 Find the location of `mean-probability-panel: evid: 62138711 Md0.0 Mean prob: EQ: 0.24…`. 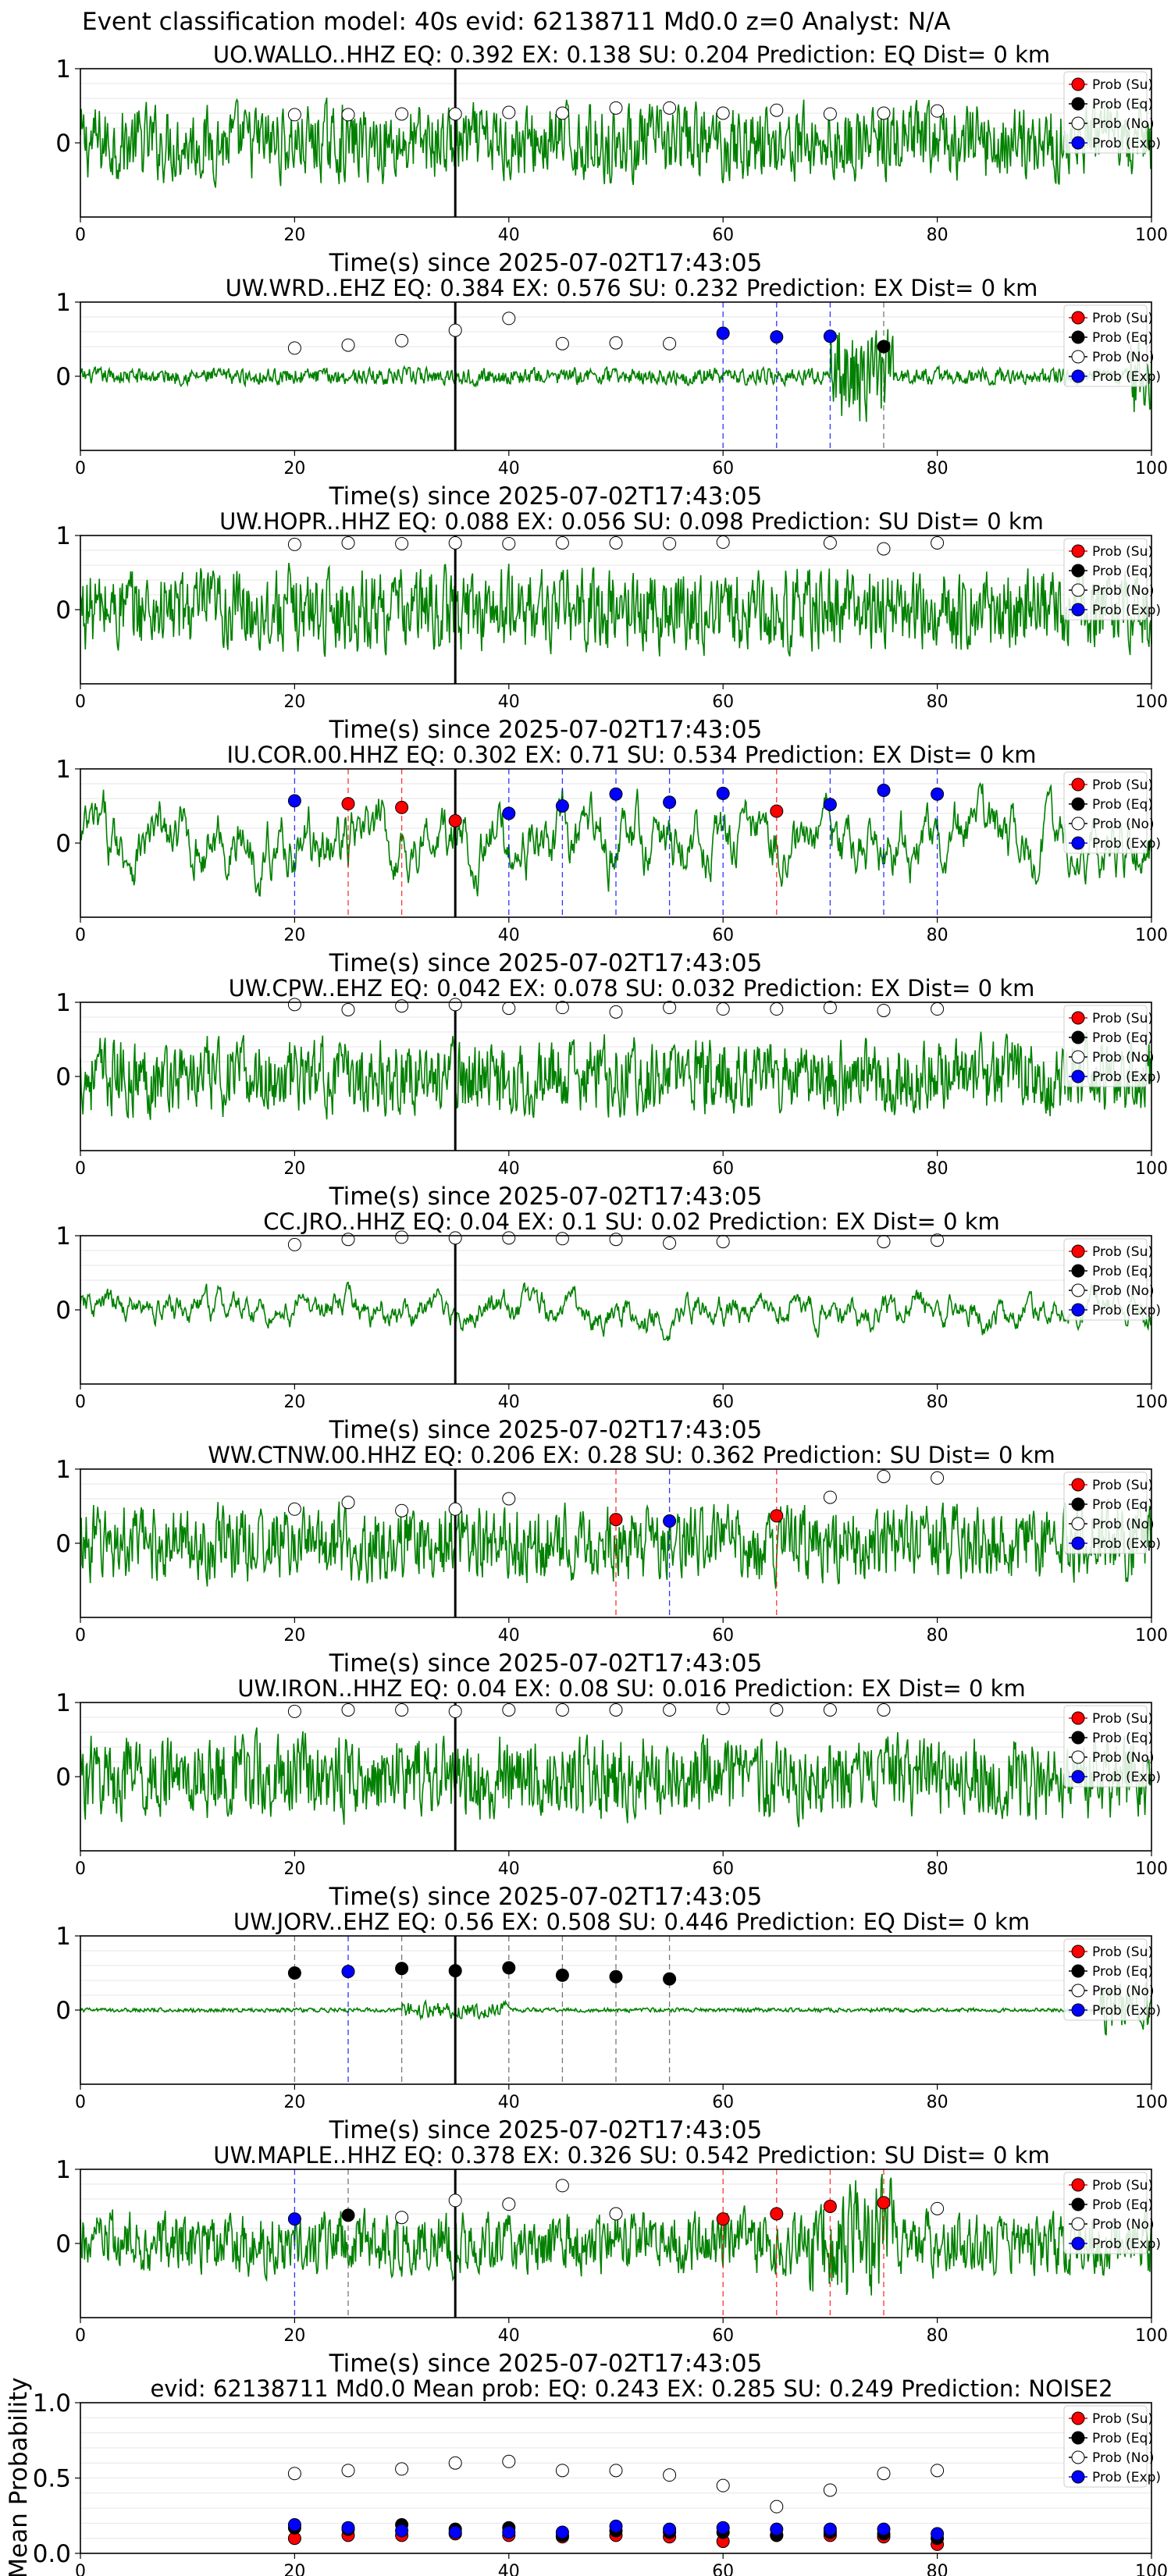

mean-probability-panel: evid: 62138711 Md0.0 Mean prob: EQ: 0.24… is located at coordinates (586, 2475).